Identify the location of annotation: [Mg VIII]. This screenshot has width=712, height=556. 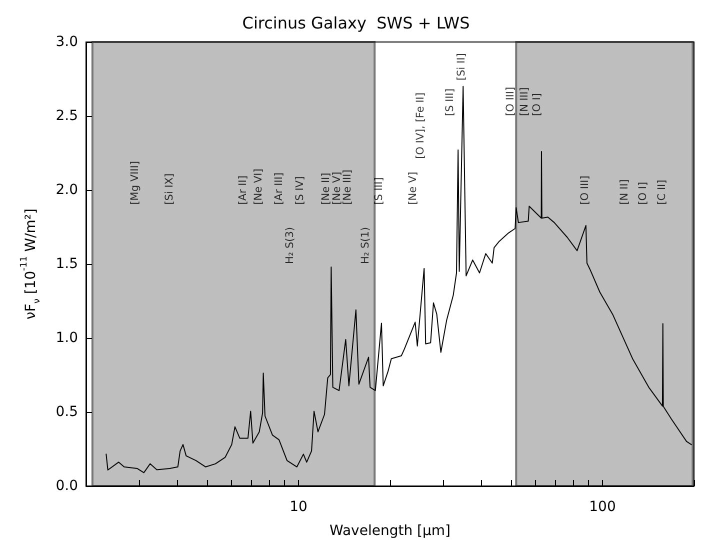
(135, 183).